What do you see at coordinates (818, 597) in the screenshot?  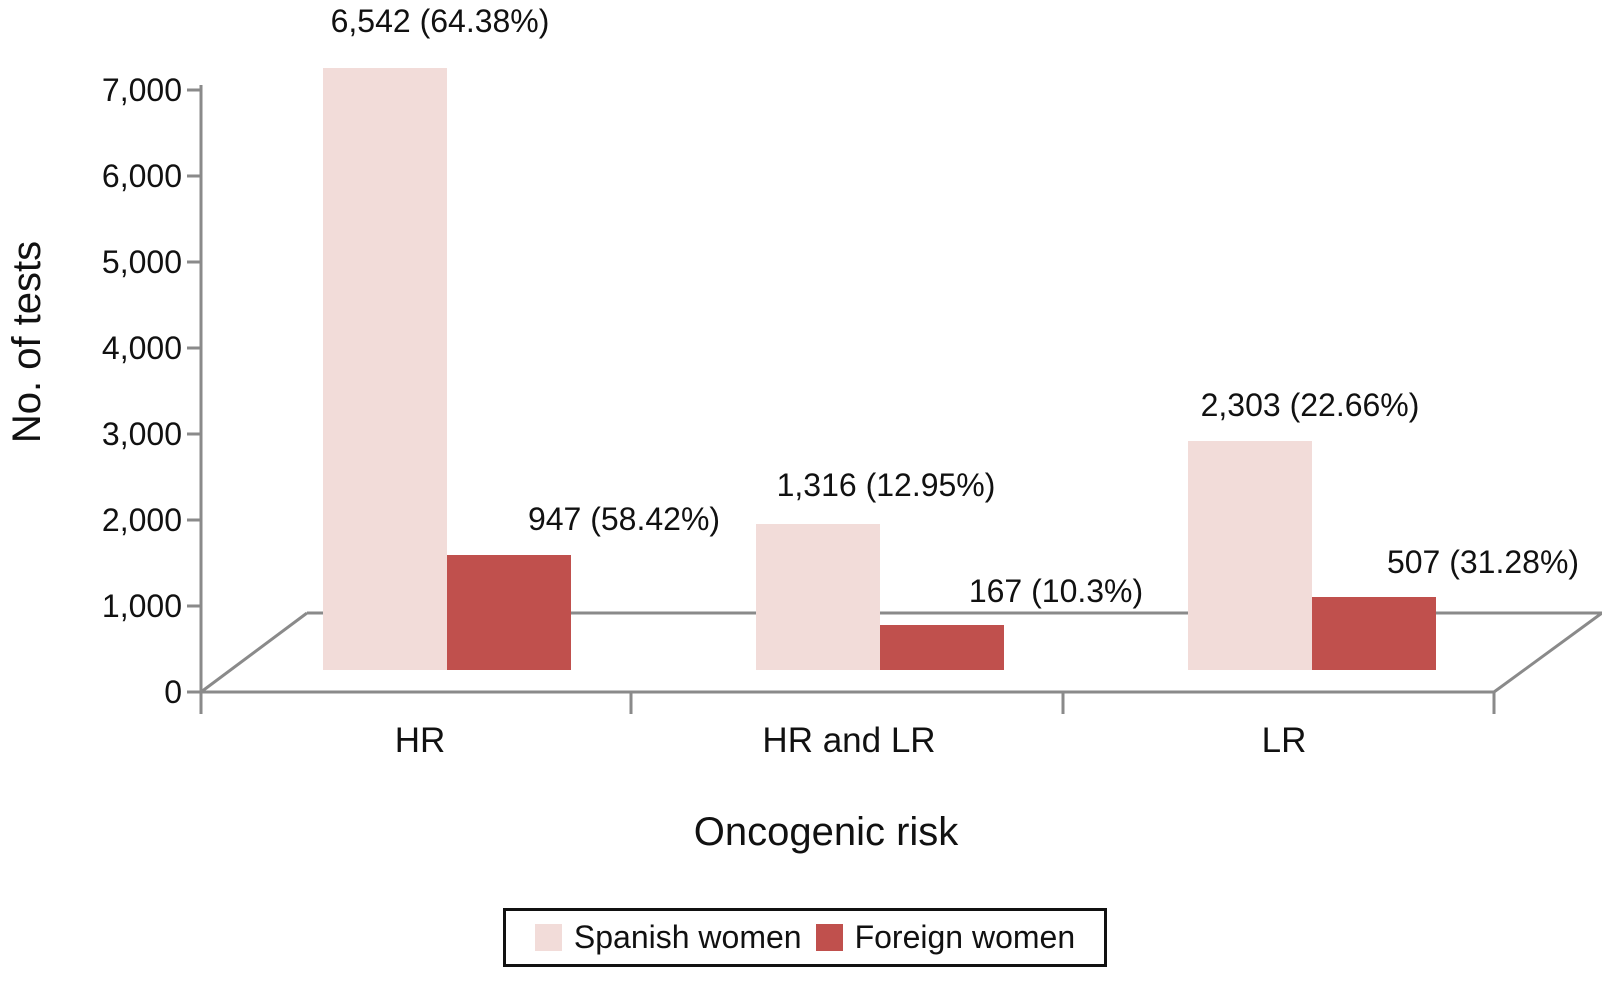 I see `bar-spanish-women-hr-and-lr` at bounding box center [818, 597].